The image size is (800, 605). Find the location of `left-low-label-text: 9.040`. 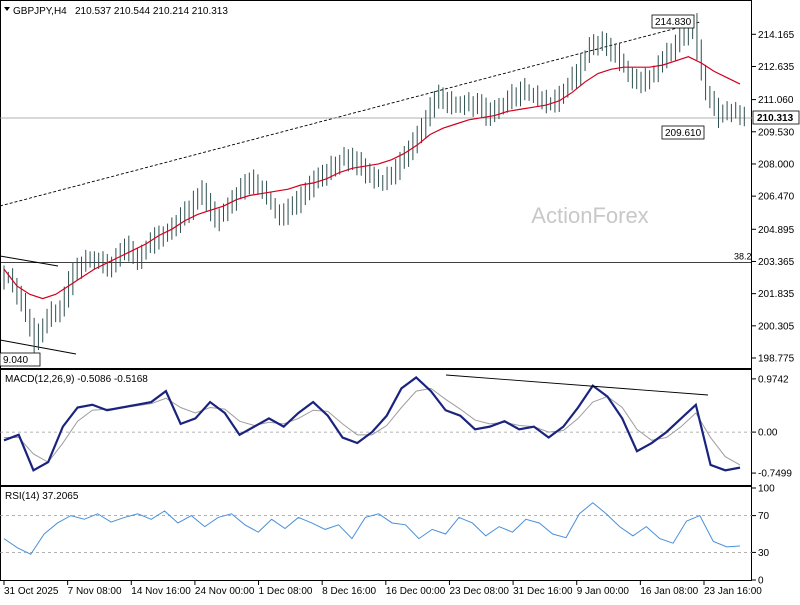

left-low-label-text: 9.040 is located at coordinates (15, 360).